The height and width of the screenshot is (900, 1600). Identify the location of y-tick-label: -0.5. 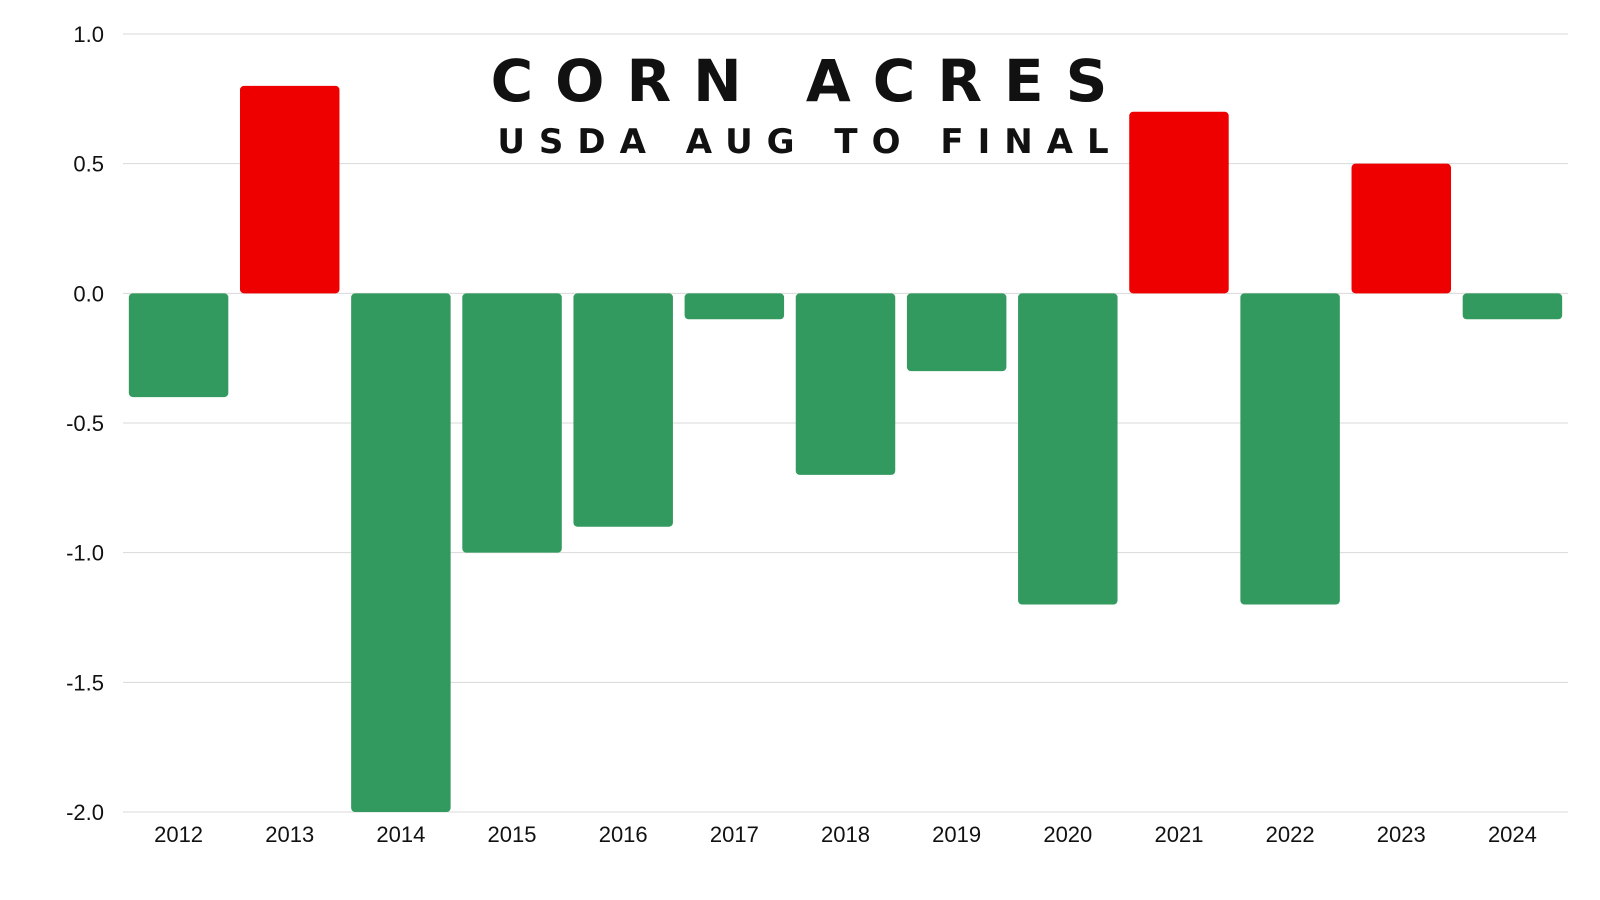
(85, 423).